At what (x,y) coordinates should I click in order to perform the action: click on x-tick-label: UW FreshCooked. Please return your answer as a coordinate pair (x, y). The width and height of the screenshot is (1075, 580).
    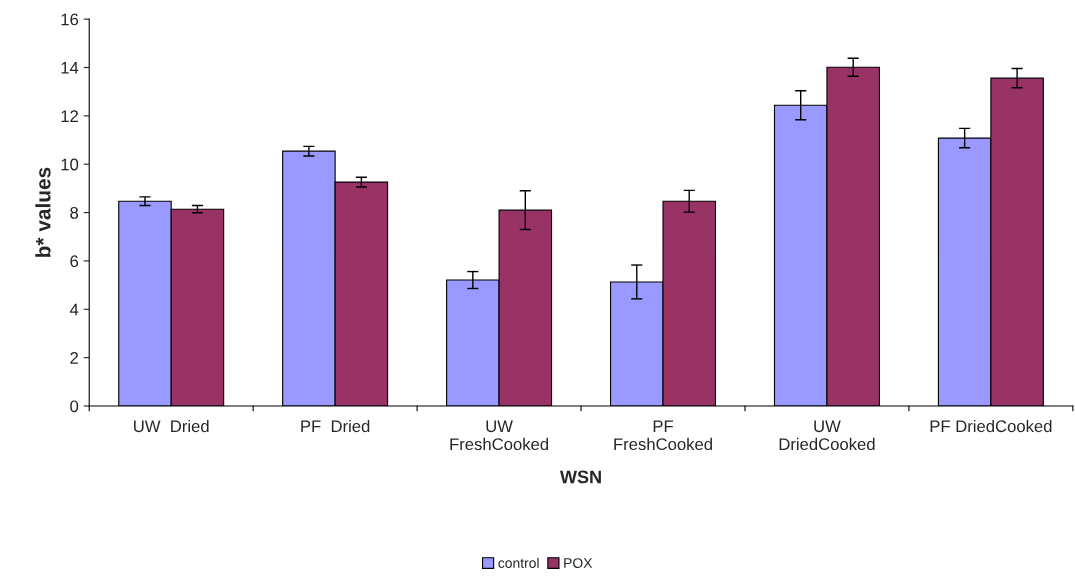
    Looking at the image, I should click on (499, 435).